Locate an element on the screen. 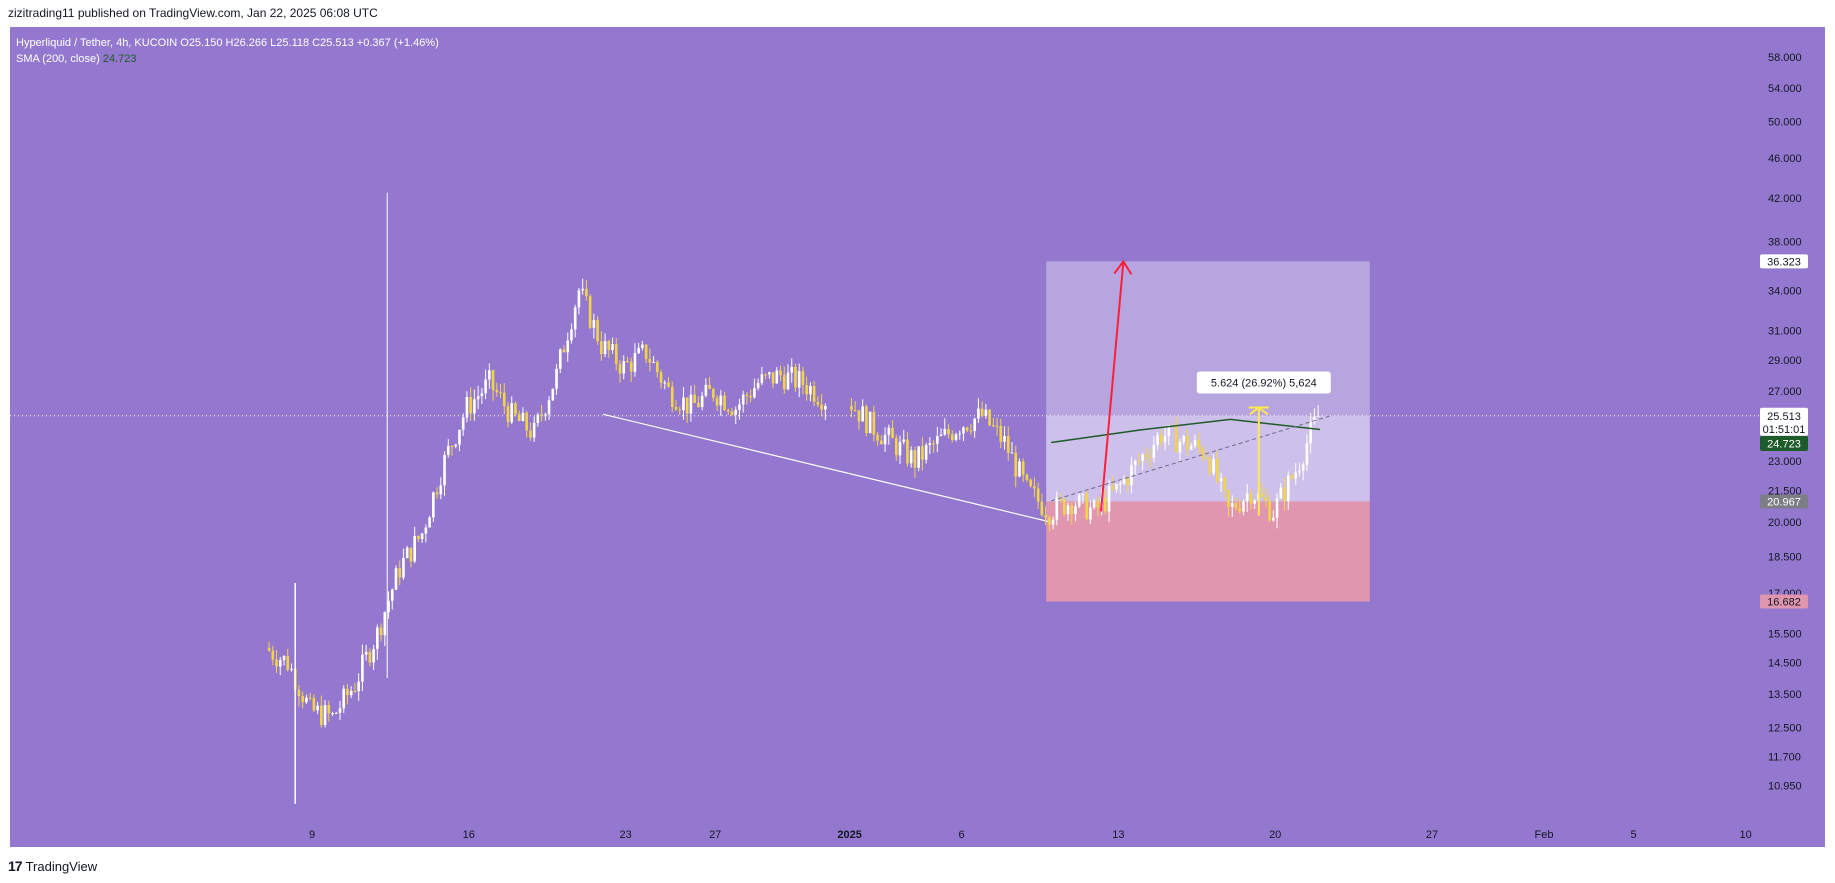 The width and height of the screenshot is (1835, 883). measure-label-box is located at coordinates (1263, 382).